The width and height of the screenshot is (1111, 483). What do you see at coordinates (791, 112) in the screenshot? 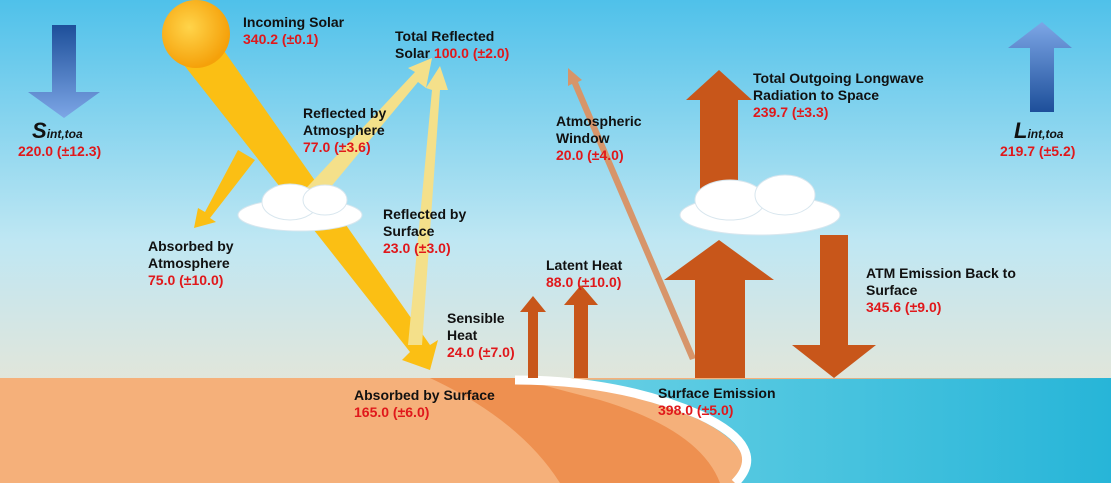
I see `flow-value: 239.7 (±3.3)` at bounding box center [791, 112].